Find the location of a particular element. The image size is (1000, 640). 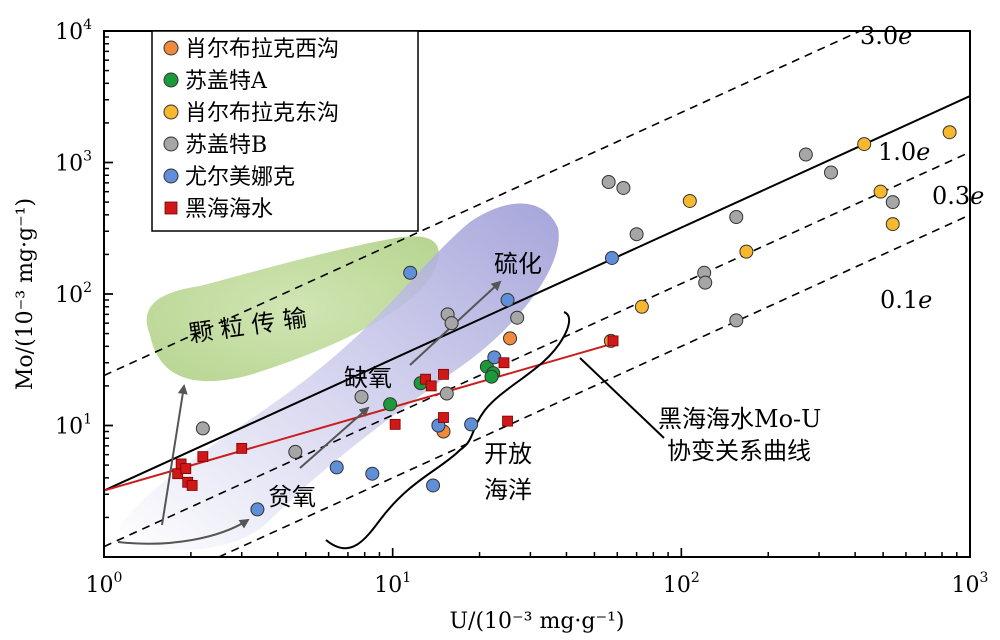

x-tick-label: 101 is located at coordinates (392, 584).